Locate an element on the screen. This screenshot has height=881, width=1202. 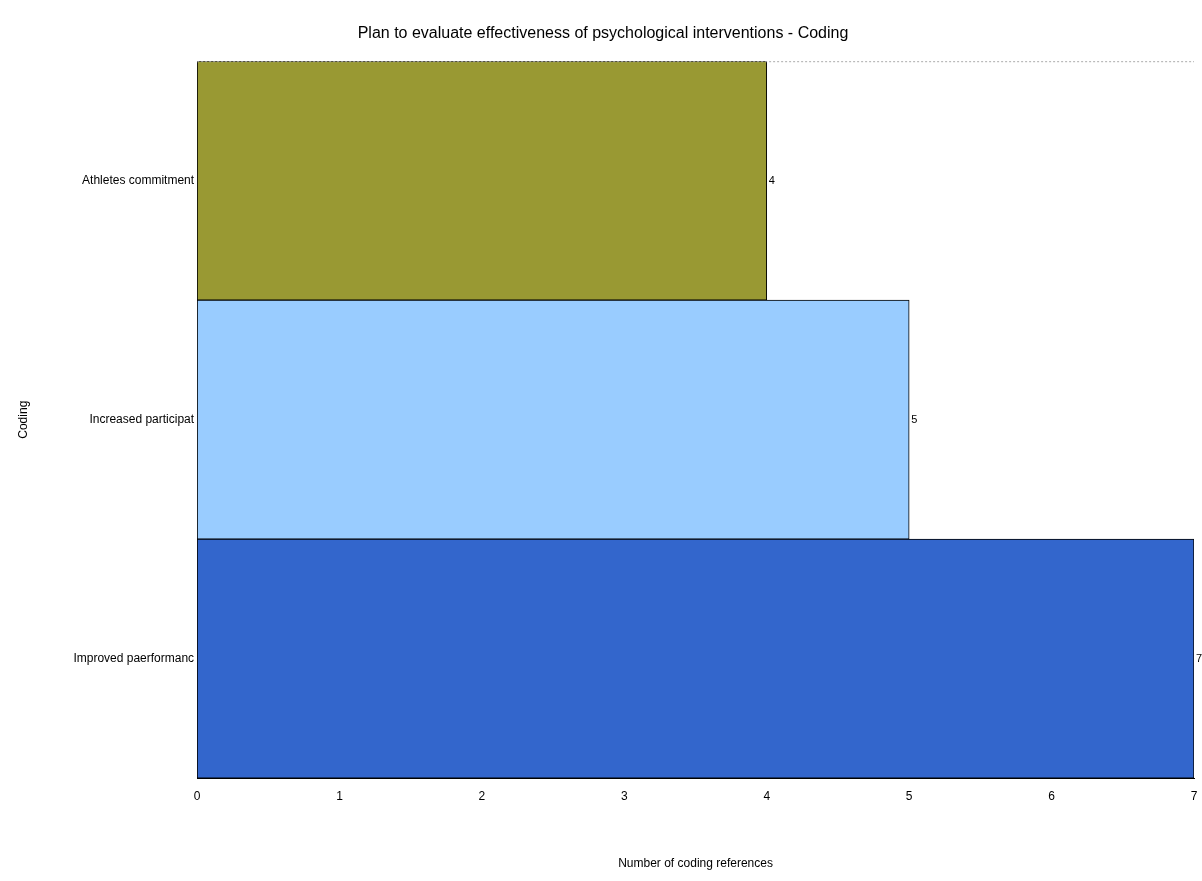
x-tick-label: 3 is located at coordinates (625, 795).